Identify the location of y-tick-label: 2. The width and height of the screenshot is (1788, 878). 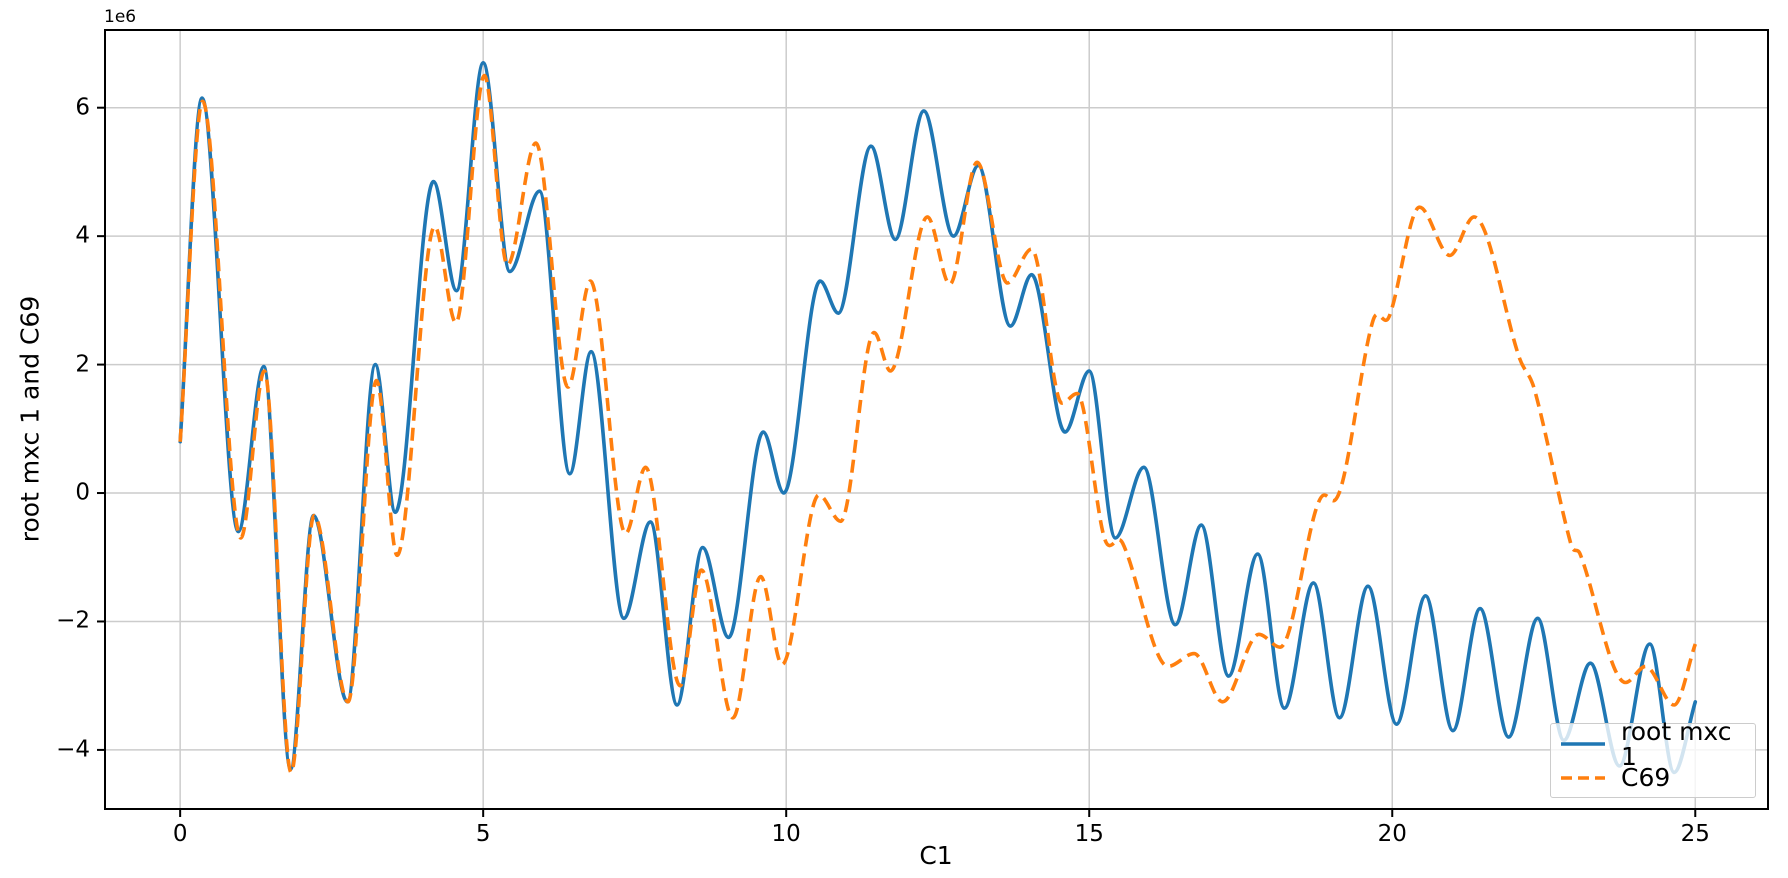
(82, 364).